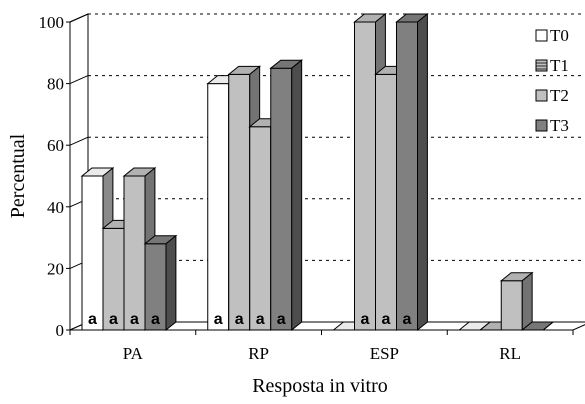 This screenshot has width=585, height=404. I want to click on bar-T3-ESP, so click(407, 176).